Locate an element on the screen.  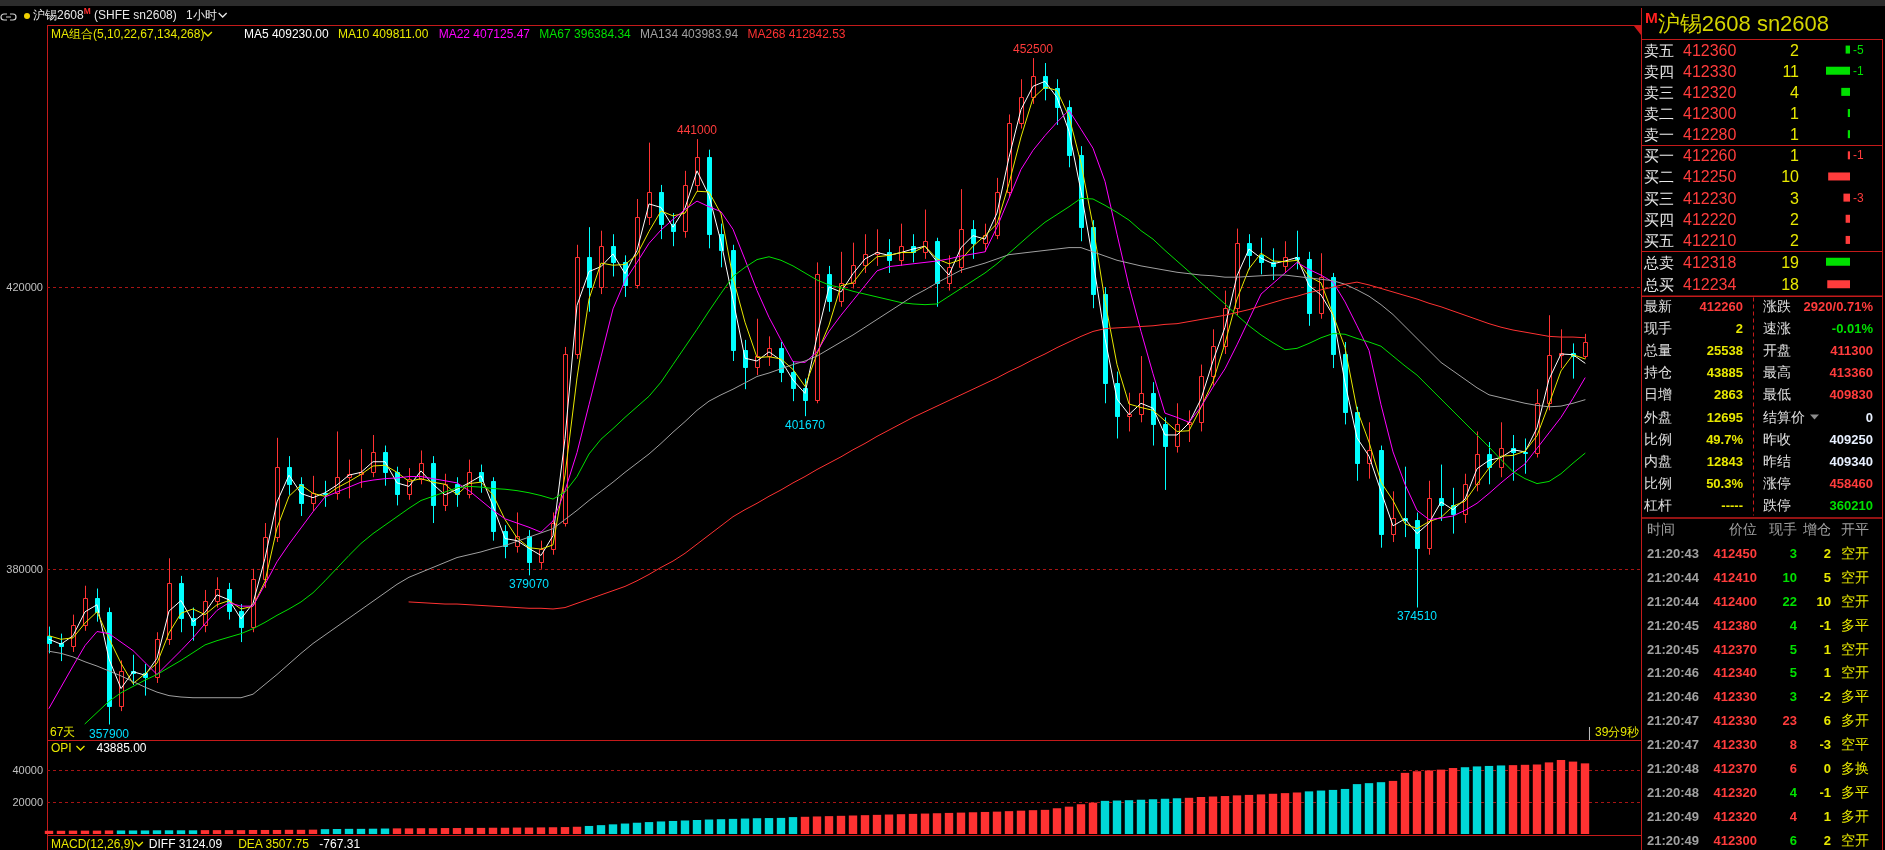
text: 昨收 is located at coordinates (1777, 438).